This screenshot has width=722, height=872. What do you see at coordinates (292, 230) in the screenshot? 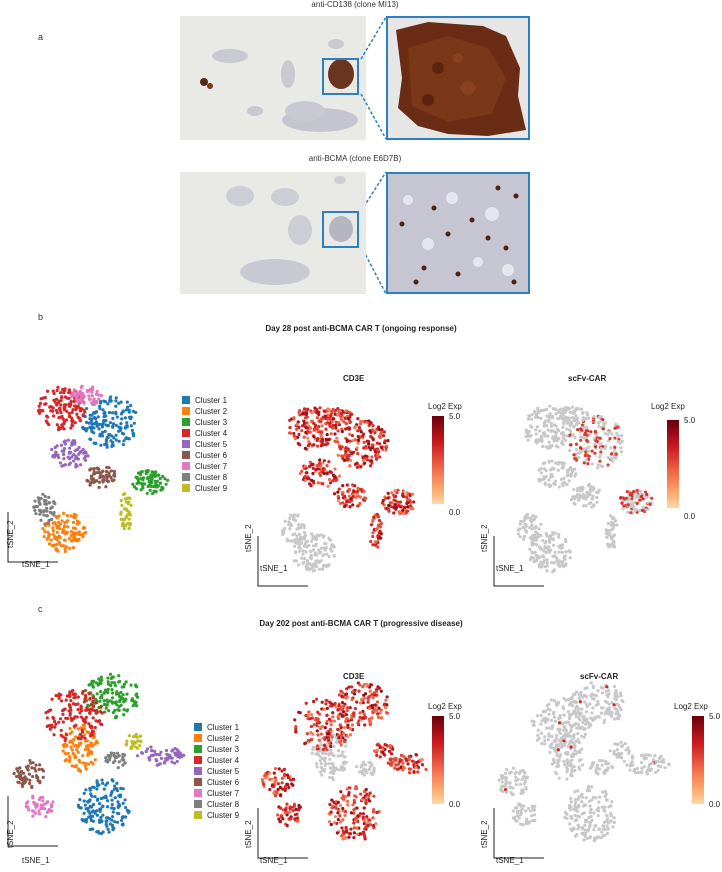
I see `bcma-overview-svg` at bounding box center [292, 230].